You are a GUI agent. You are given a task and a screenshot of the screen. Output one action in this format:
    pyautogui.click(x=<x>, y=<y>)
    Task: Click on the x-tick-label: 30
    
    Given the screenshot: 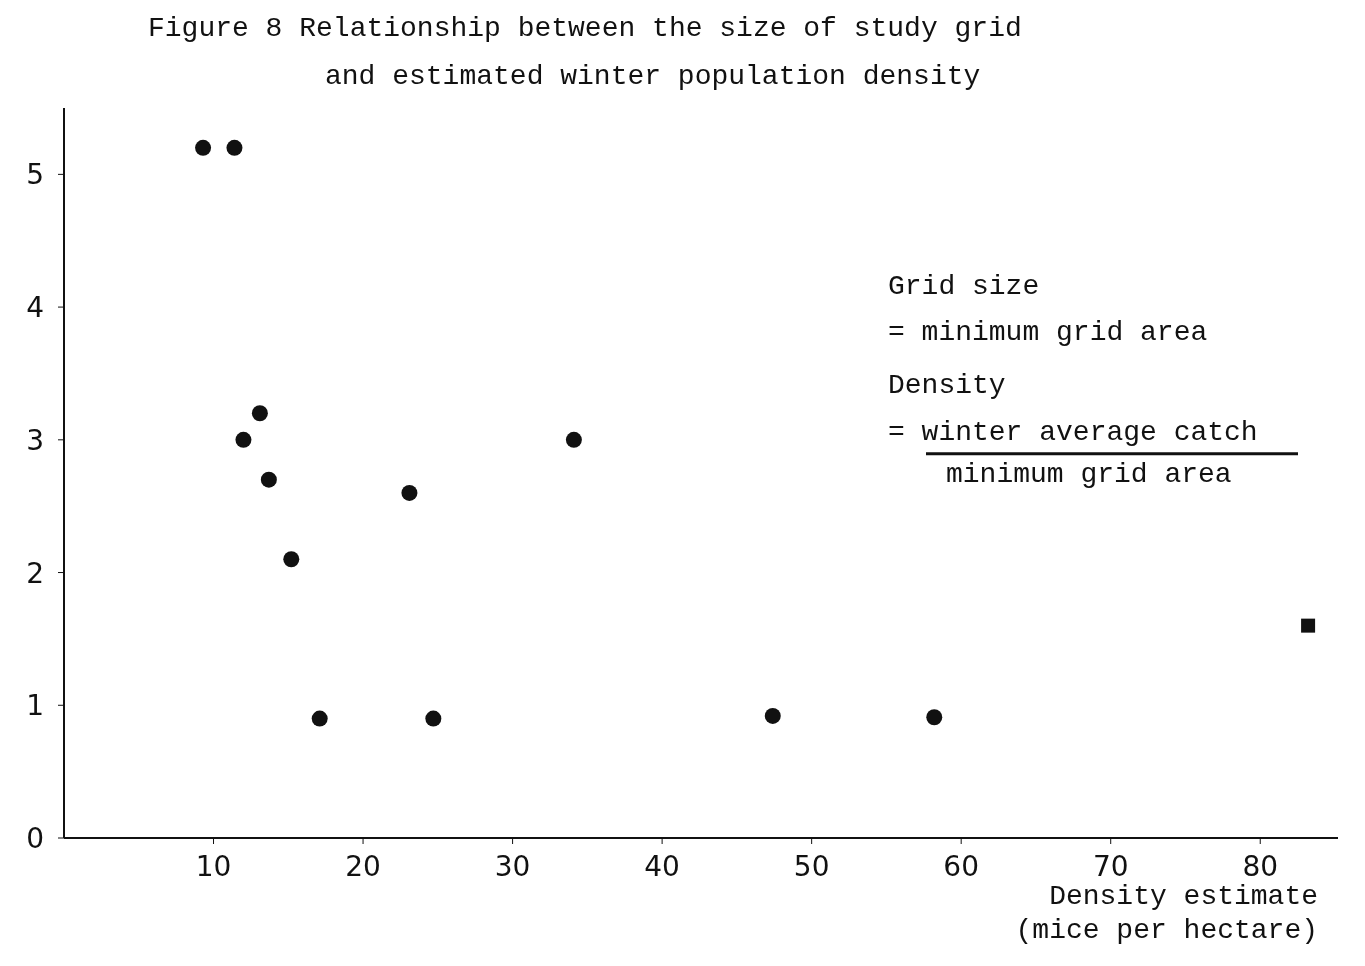 What is the action you would take?
    pyautogui.click(x=512, y=866)
    